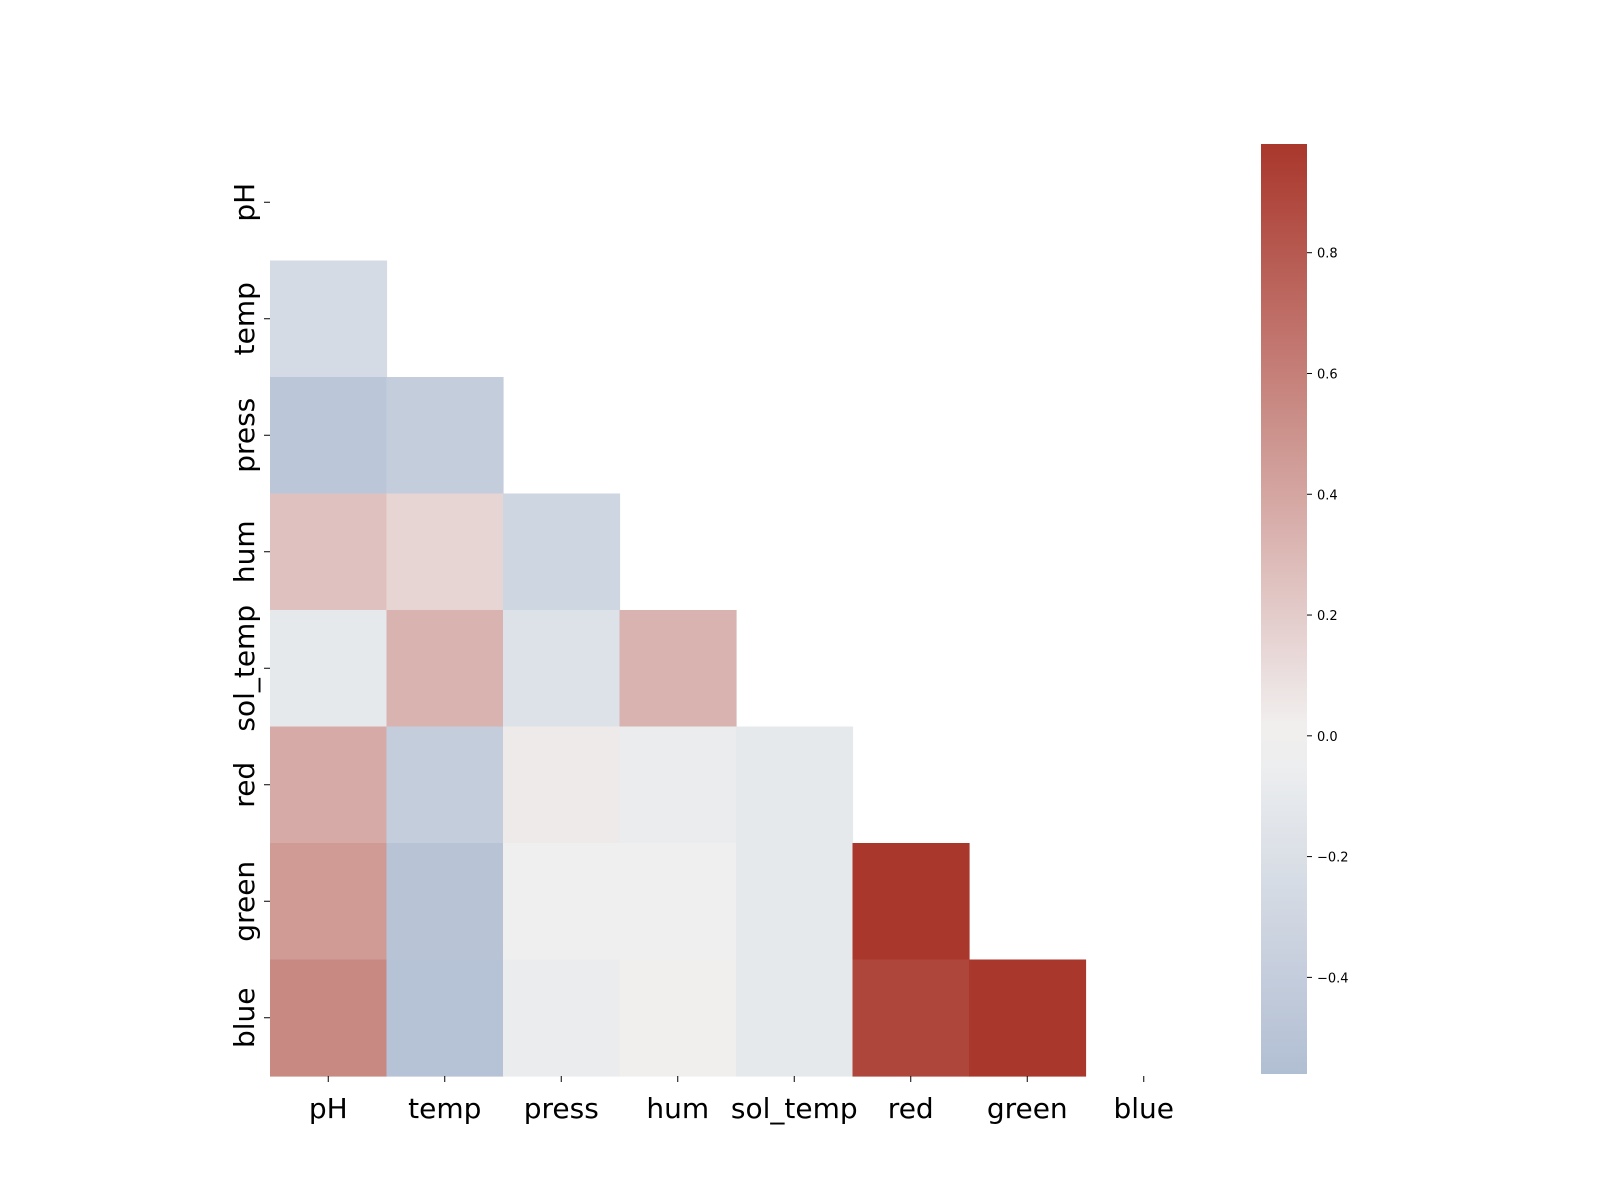  Describe the element at coordinates (911, 1018) in the screenshot. I see `heatmap-cell-blue-red` at that location.